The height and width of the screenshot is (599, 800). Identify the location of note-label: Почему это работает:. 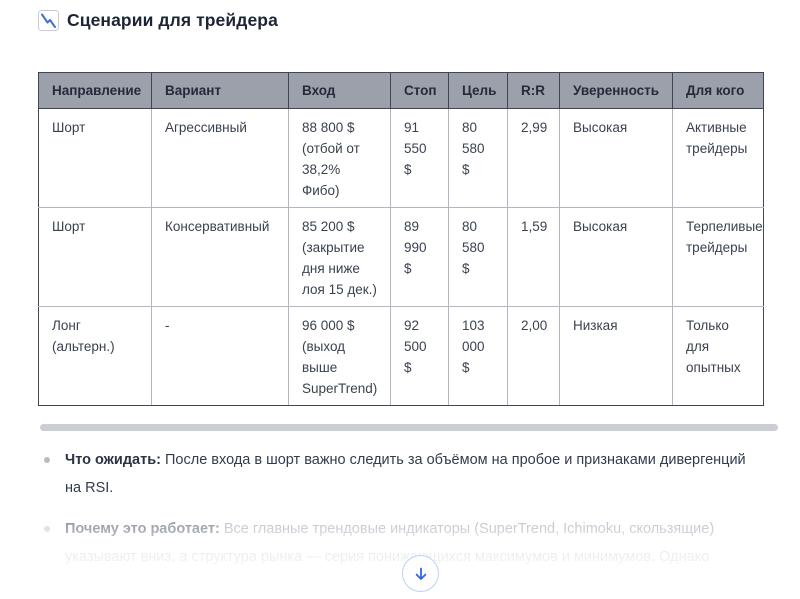
(142, 529).